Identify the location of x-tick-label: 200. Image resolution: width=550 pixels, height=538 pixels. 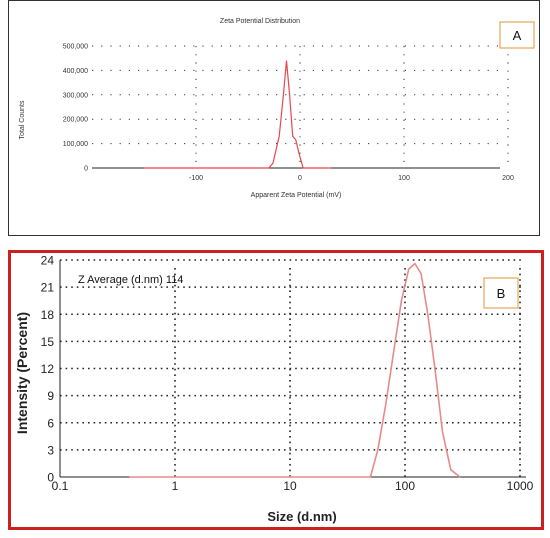
(508, 178).